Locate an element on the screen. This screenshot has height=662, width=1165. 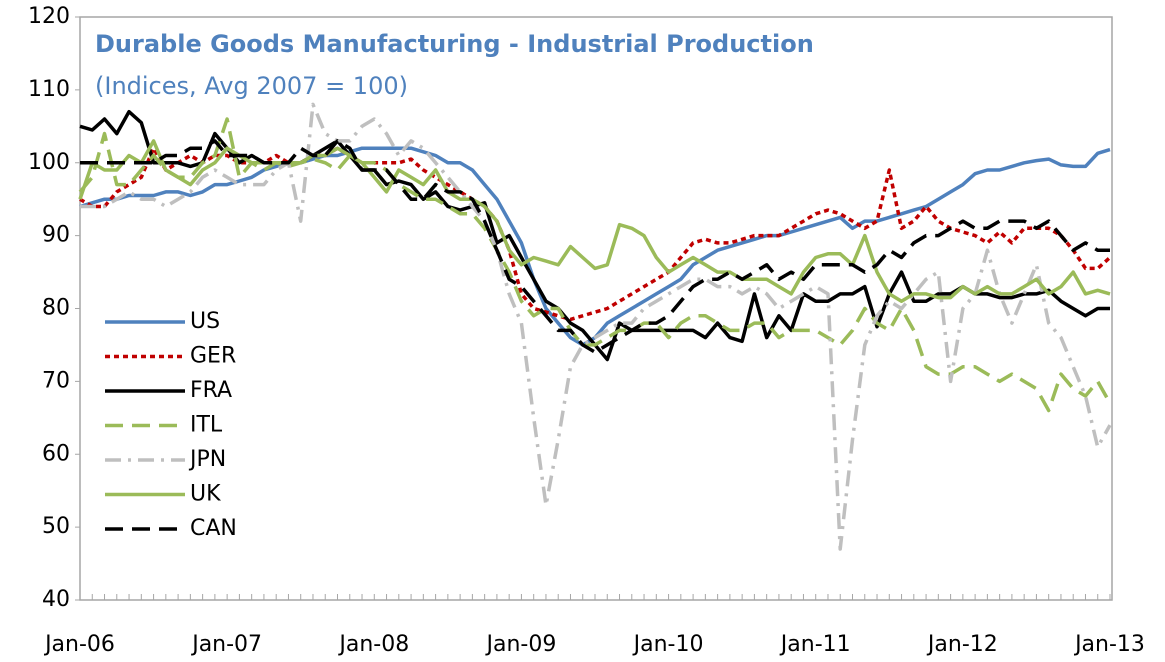
x-tick-label: Jan-10 is located at coordinates (668, 644).